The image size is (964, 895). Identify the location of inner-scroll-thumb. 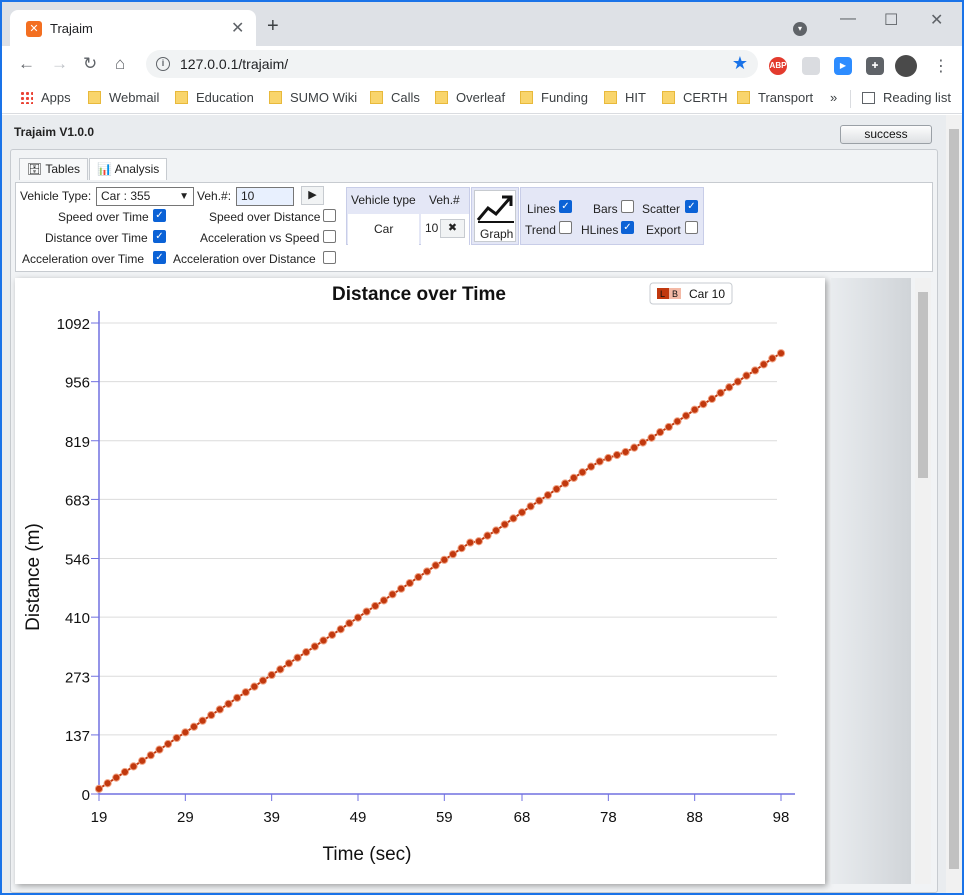
(923, 385).